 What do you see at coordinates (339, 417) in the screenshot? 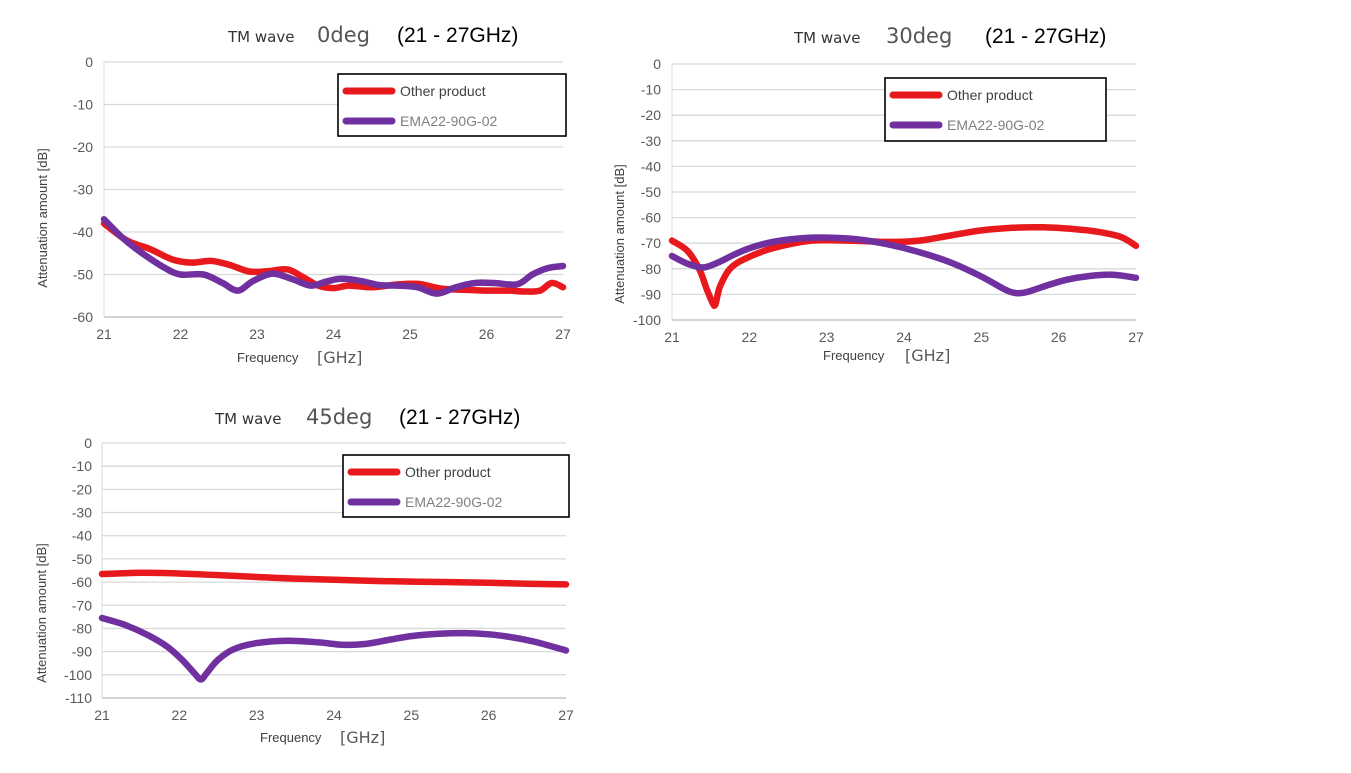
I see `chart-title-angle: 45deg` at bounding box center [339, 417].